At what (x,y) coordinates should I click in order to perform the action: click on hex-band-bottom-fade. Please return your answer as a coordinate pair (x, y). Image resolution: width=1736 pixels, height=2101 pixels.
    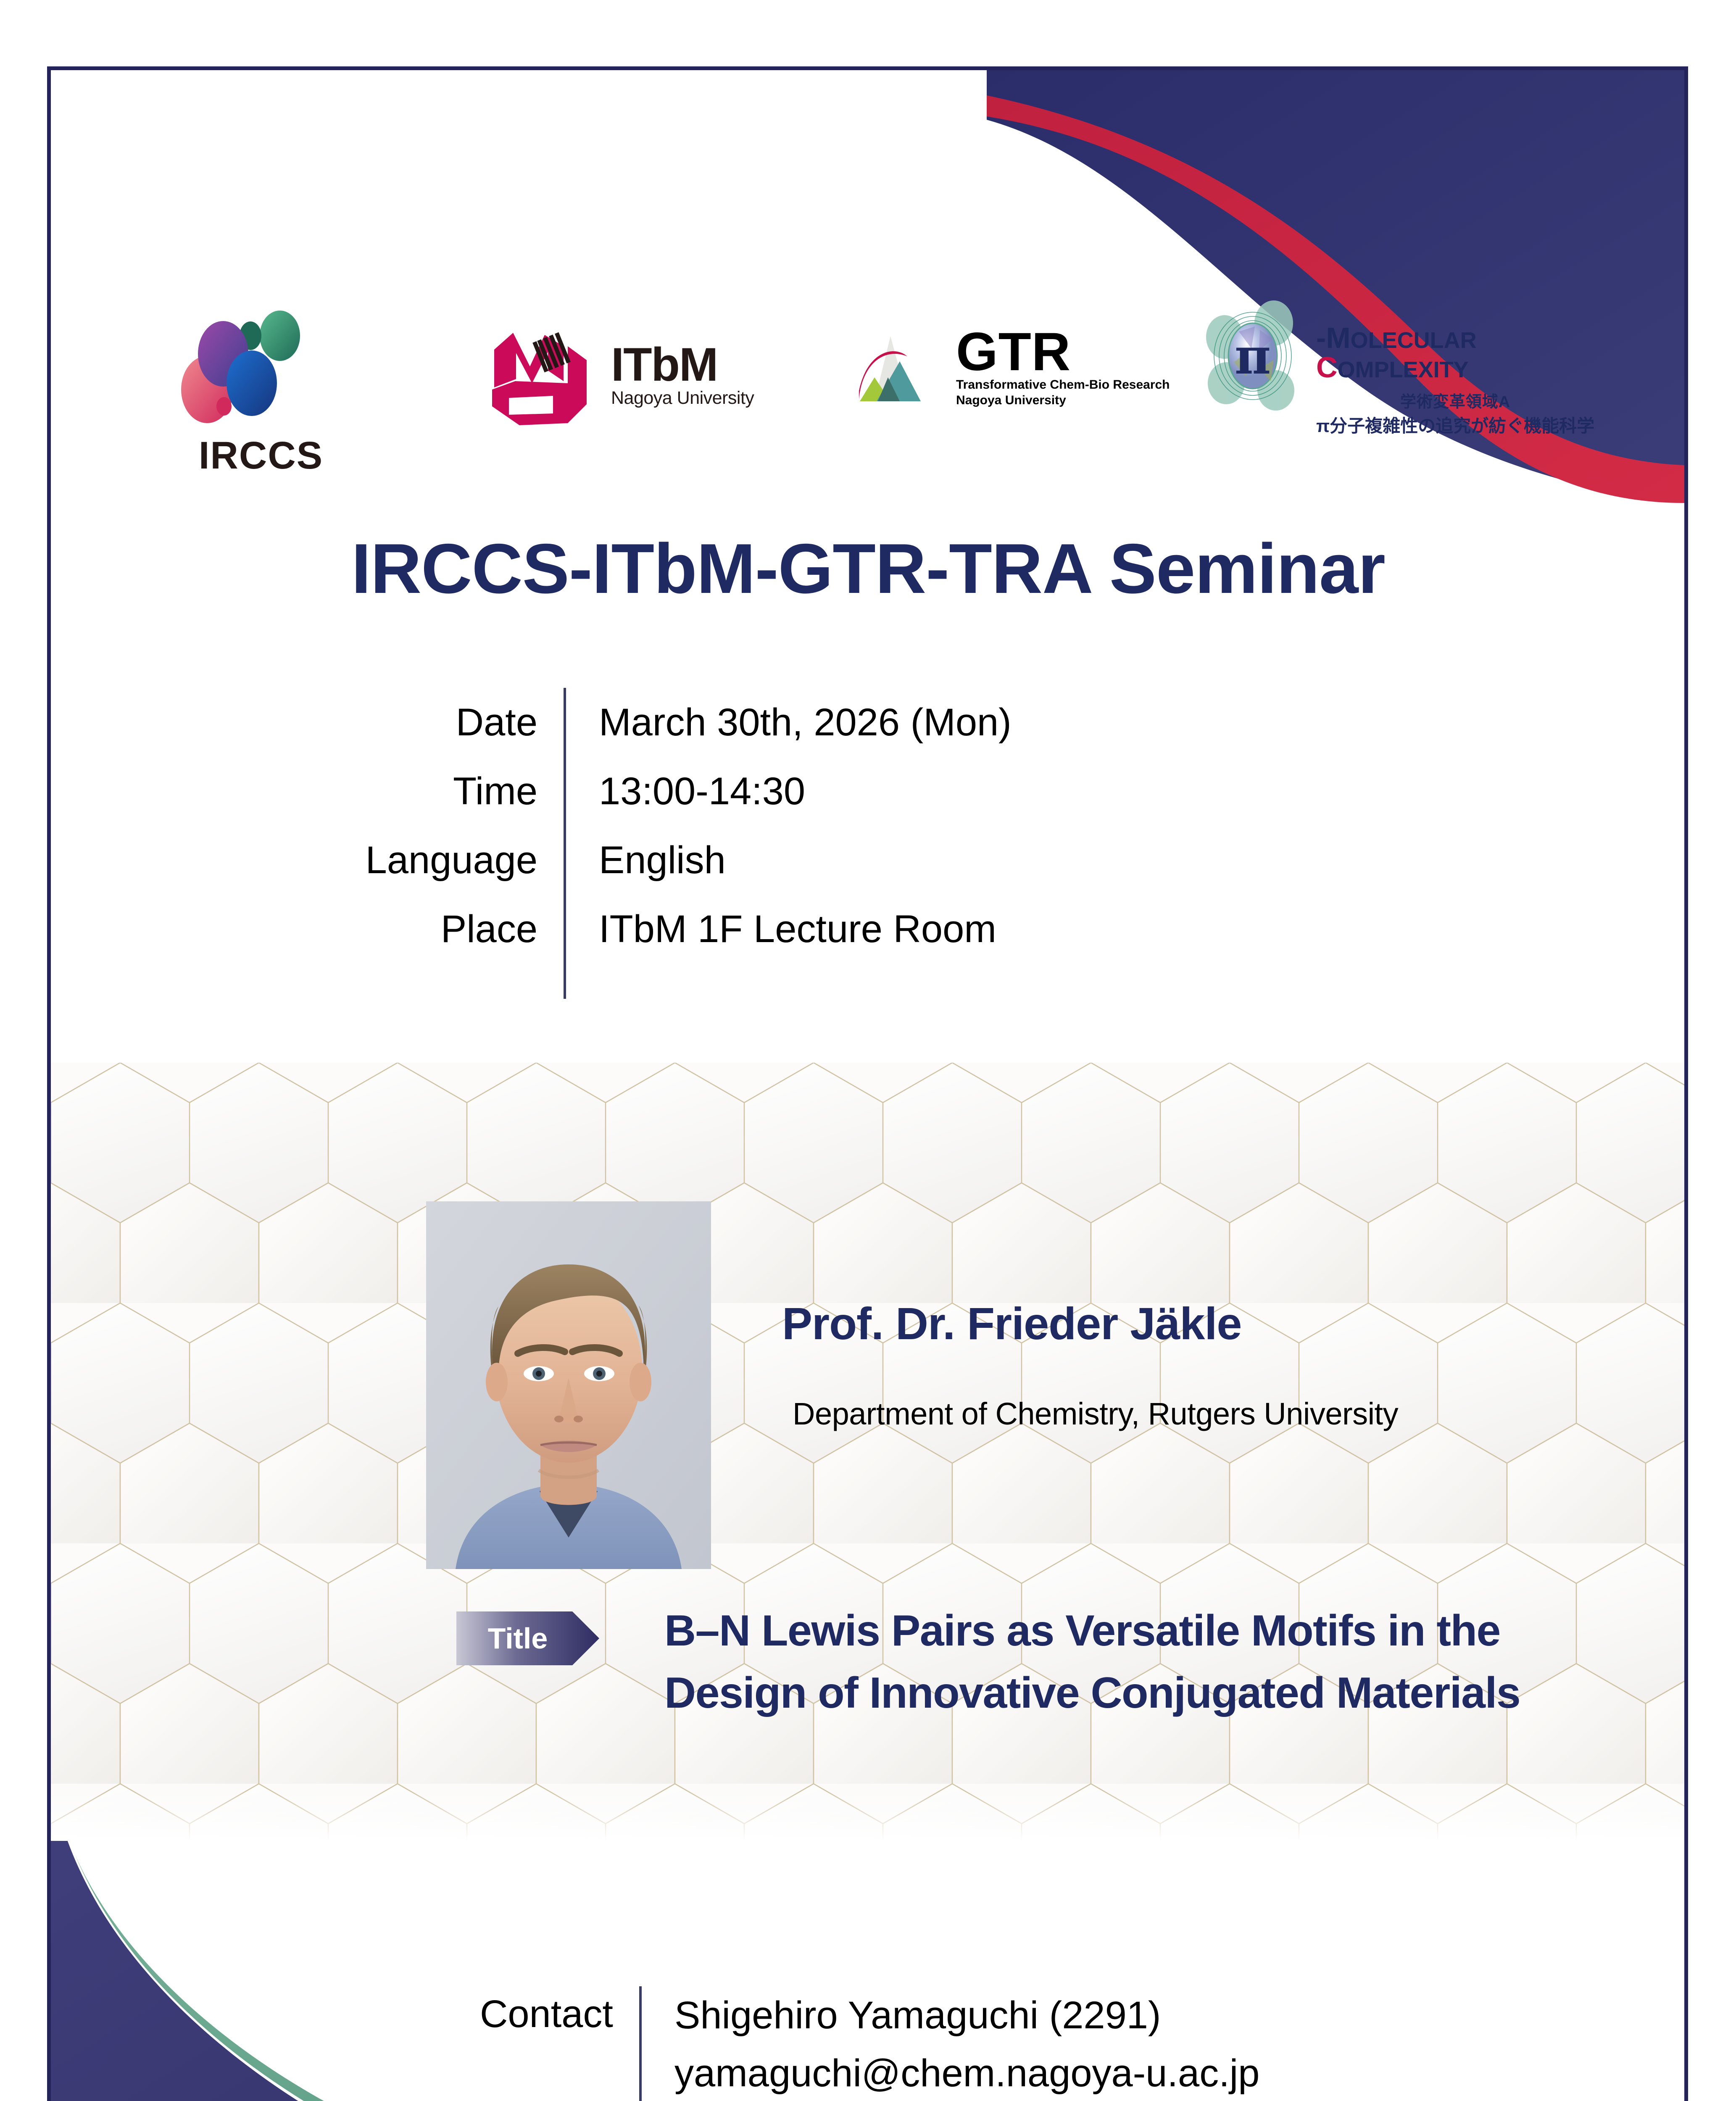
    Looking at the image, I should click on (867, 1815).